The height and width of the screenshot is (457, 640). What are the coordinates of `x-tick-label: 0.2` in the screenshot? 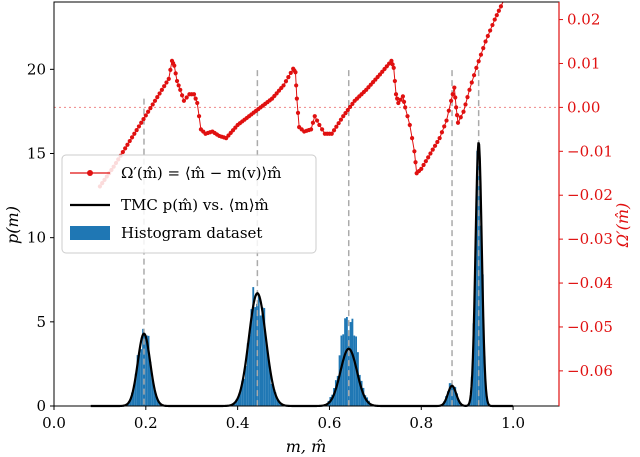 It's located at (146, 423).